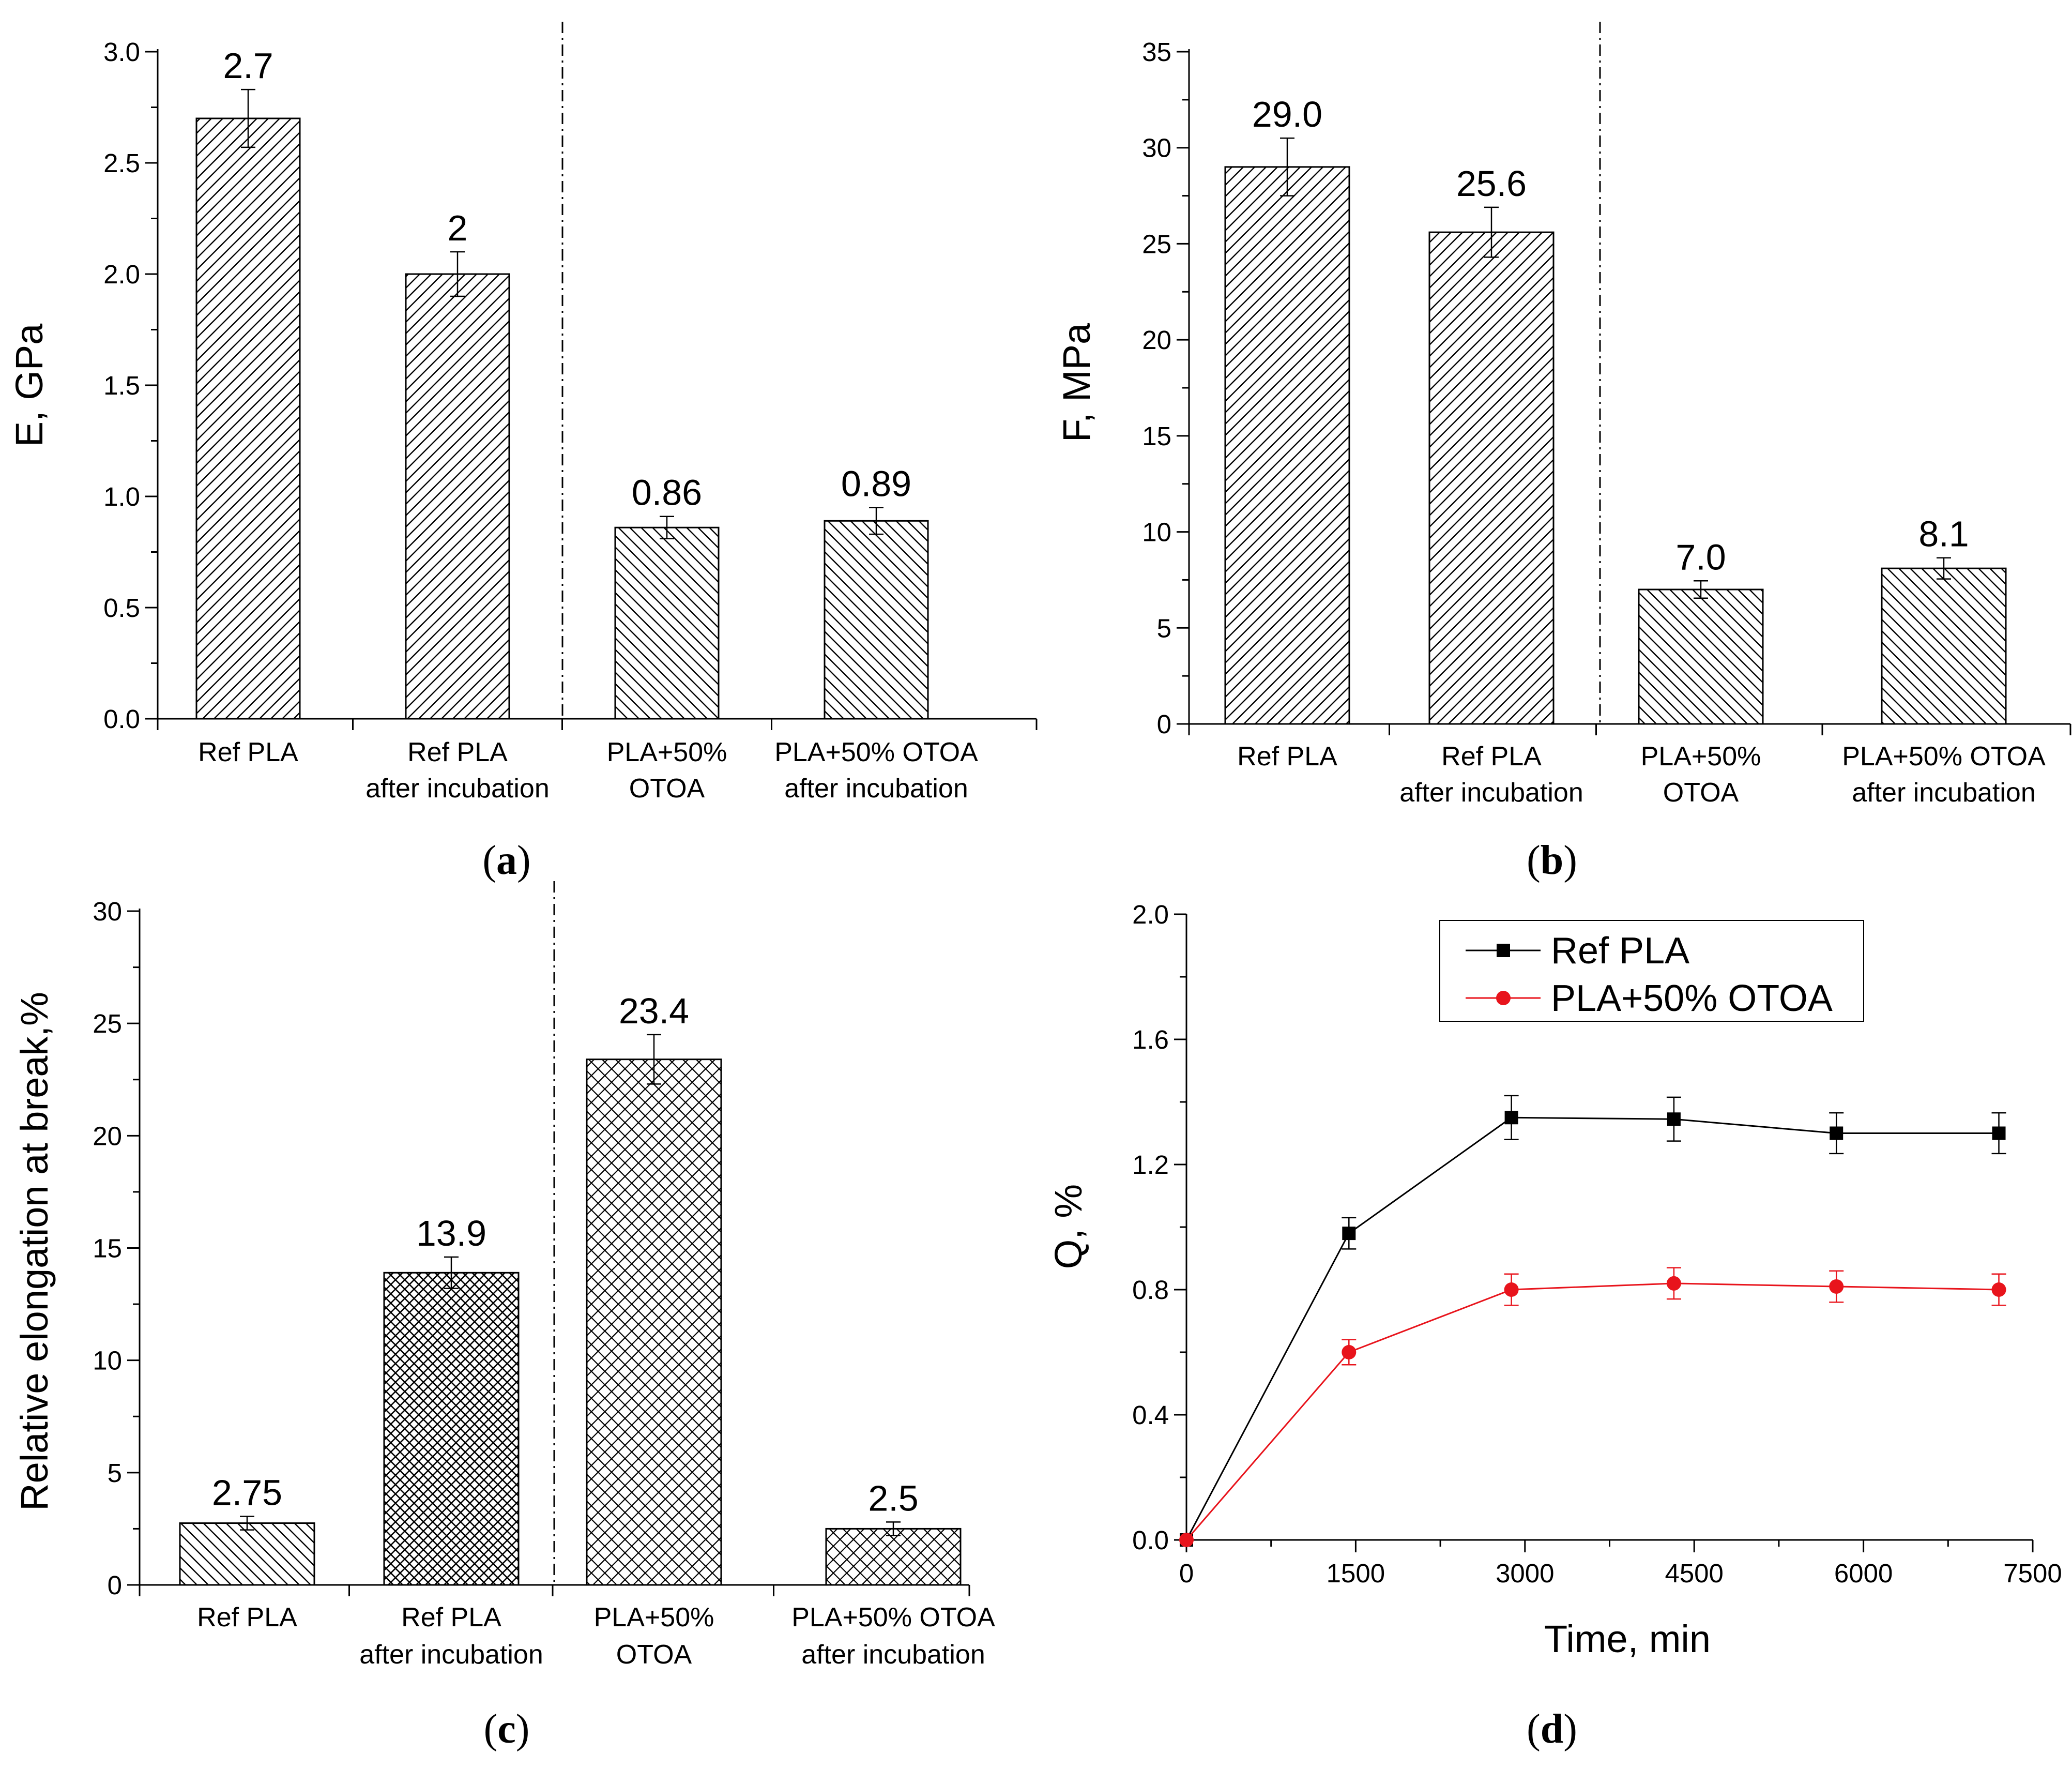  Describe the element at coordinates (1156, 52) in the screenshot. I see `panel-b-y-tick-label: 35` at that location.